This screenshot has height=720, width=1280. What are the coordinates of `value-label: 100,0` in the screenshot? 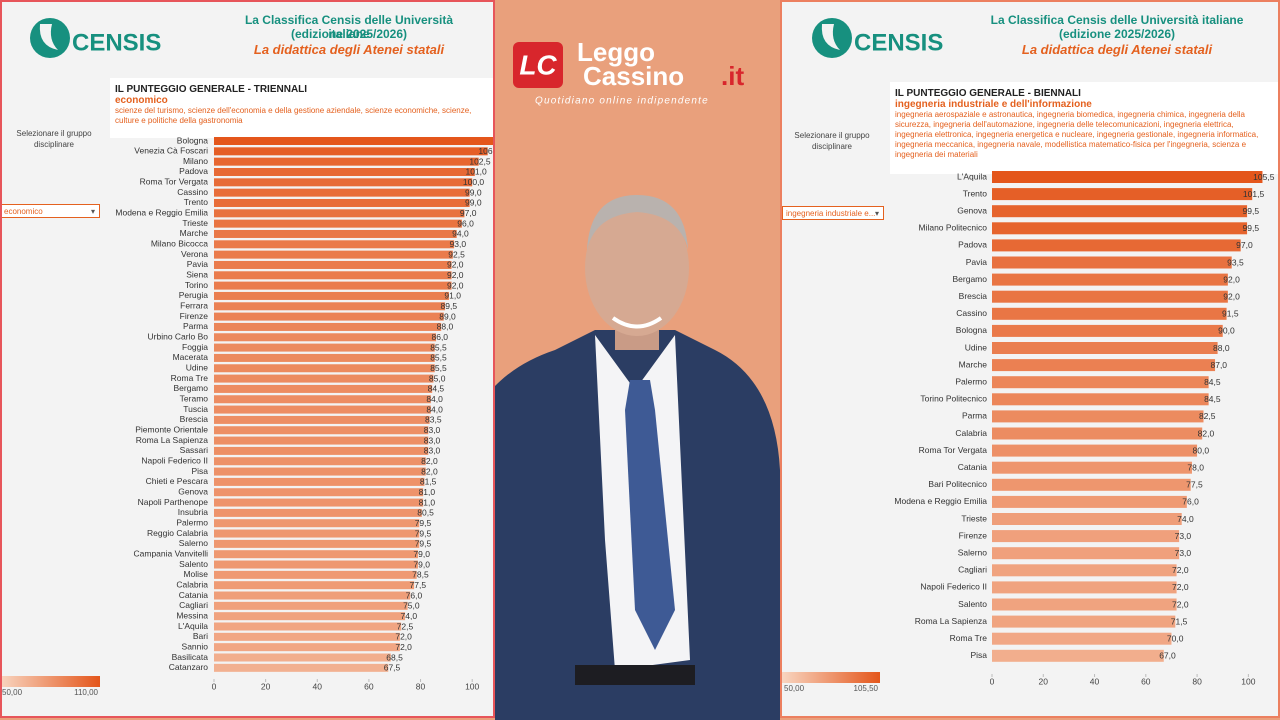 It's located at (474, 182).